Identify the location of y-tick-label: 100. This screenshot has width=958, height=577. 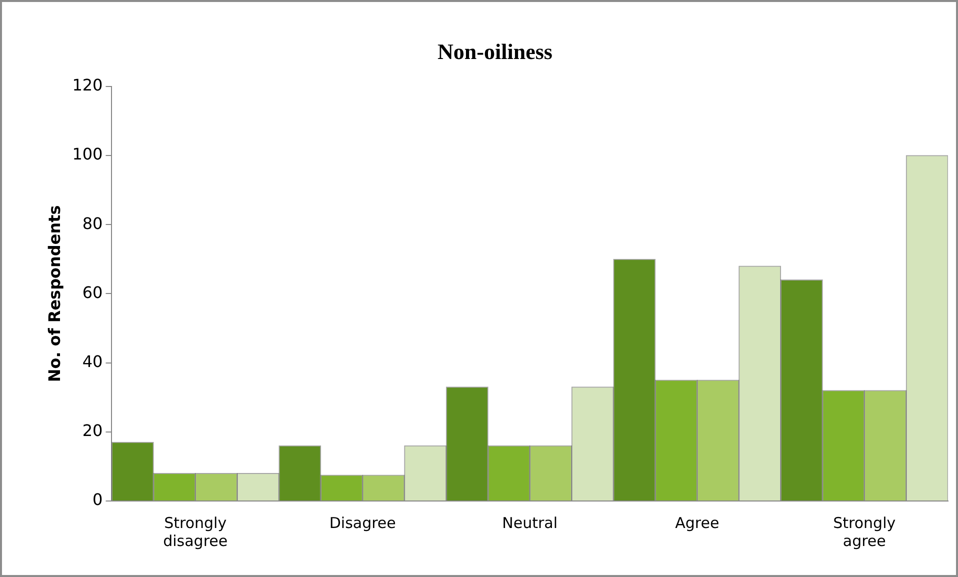
(87, 154).